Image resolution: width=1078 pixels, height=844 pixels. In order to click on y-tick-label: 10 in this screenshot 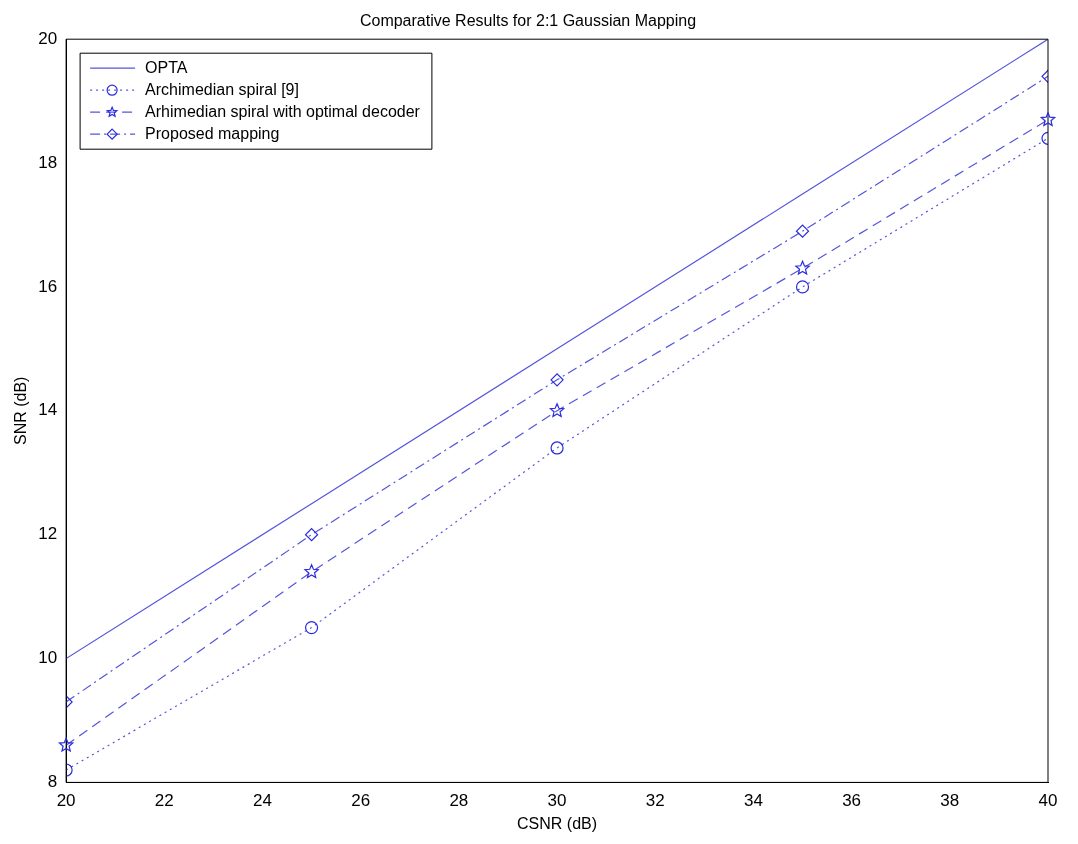, I will do `click(48, 658)`.